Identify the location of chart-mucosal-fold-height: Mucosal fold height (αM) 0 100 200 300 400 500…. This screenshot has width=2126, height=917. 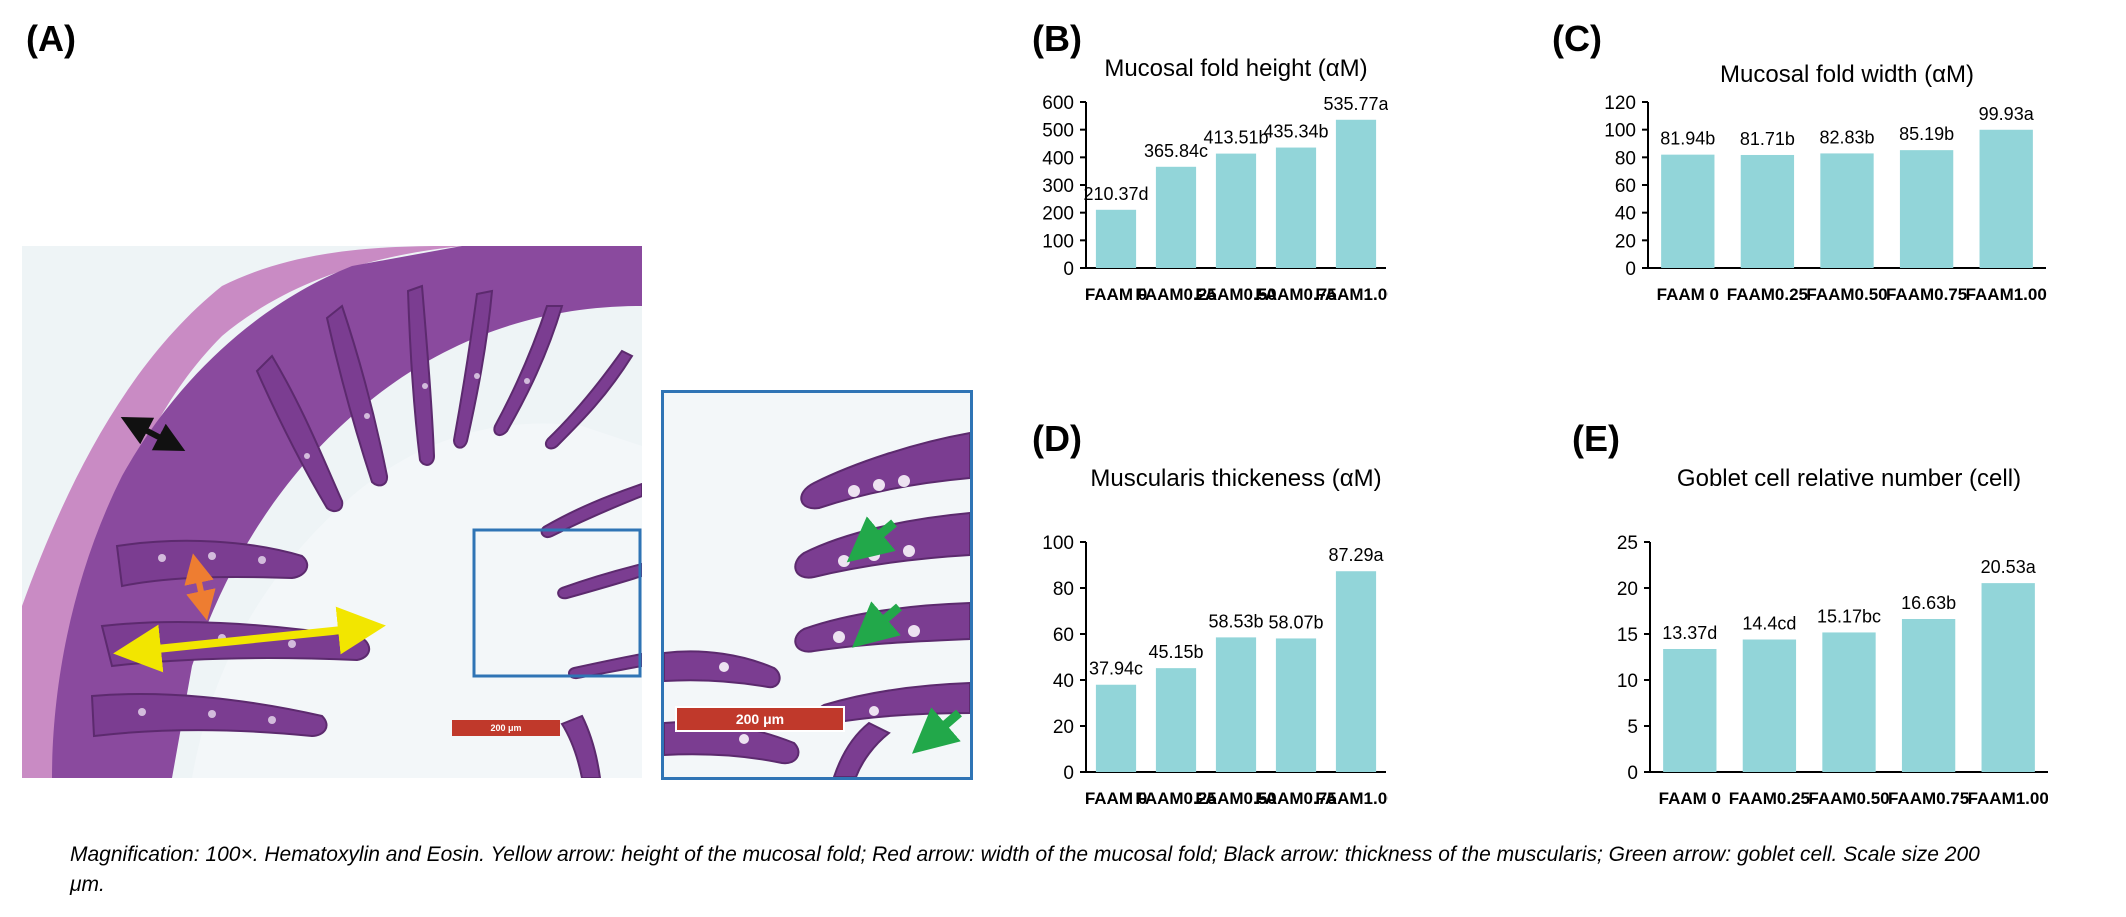
(1212, 237).